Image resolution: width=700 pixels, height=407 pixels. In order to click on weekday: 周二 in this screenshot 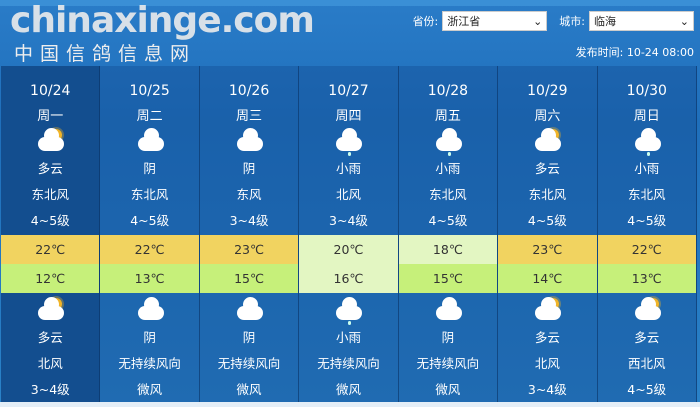, I will do `click(149, 116)`.